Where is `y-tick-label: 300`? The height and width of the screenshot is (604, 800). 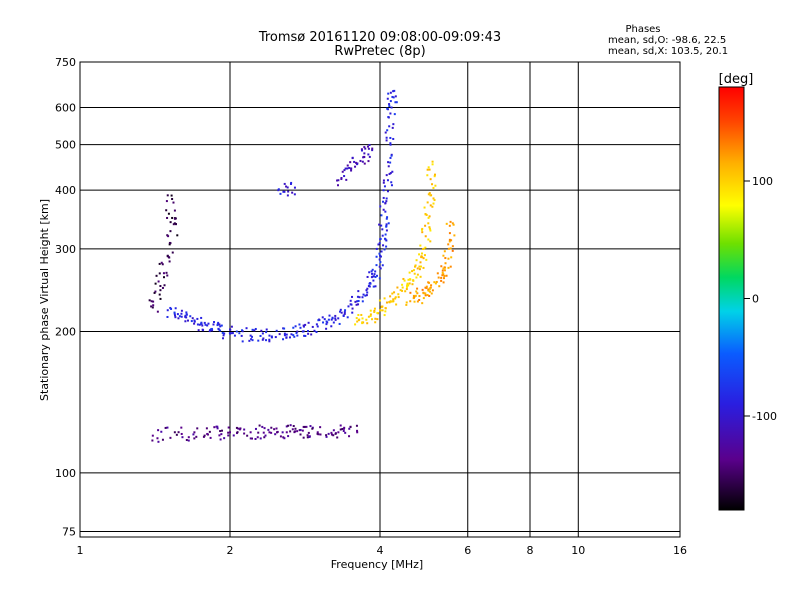 y-tick-label: 300 is located at coordinates (65, 249).